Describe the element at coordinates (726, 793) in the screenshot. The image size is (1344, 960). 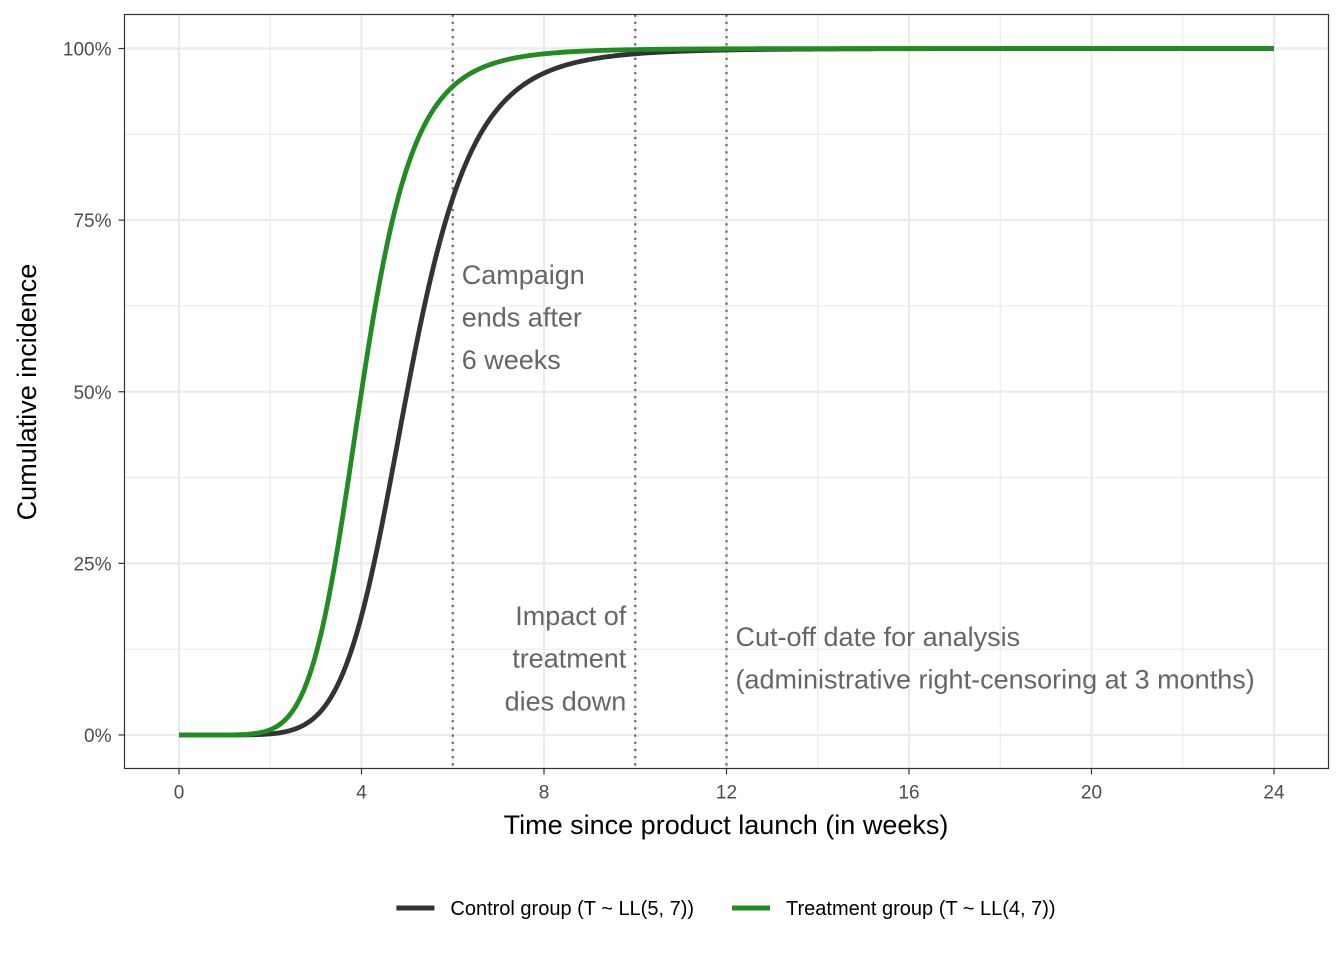
I see `x-tick-label: 12` at that location.